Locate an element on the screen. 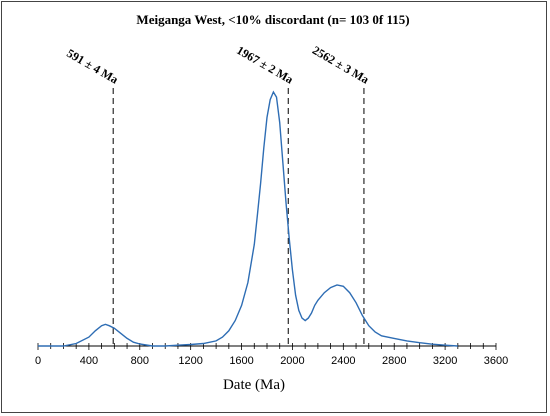  x-tick-label: 800 is located at coordinates (140, 361).